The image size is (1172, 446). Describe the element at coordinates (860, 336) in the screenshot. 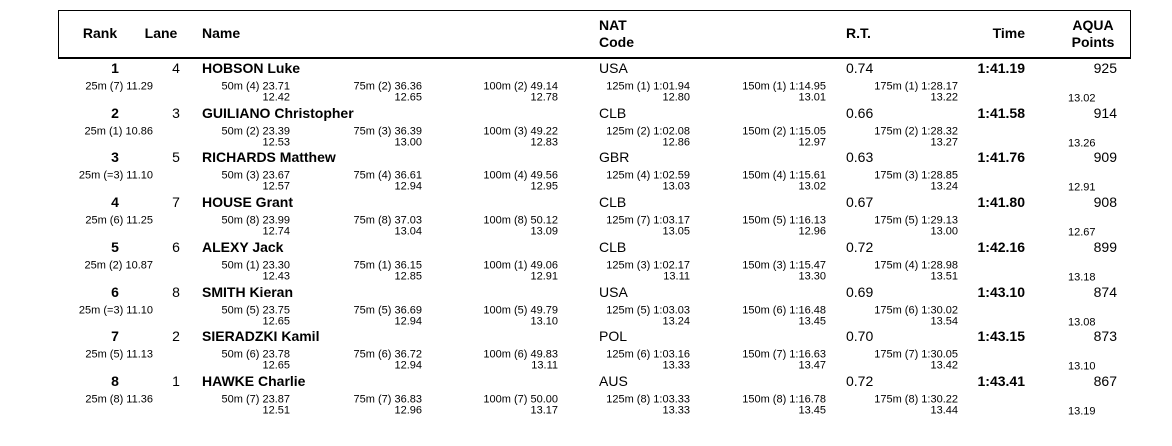

I see `reaction-time: 0.70` at that location.